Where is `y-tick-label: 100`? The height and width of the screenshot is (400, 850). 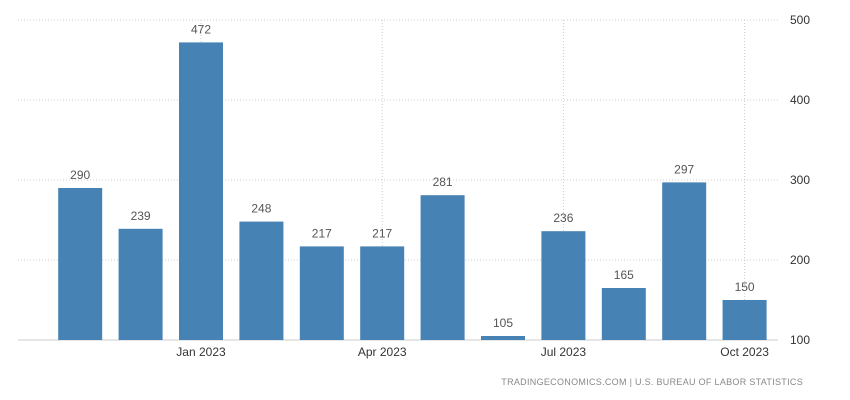
y-tick-label: 100 is located at coordinates (800, 340).